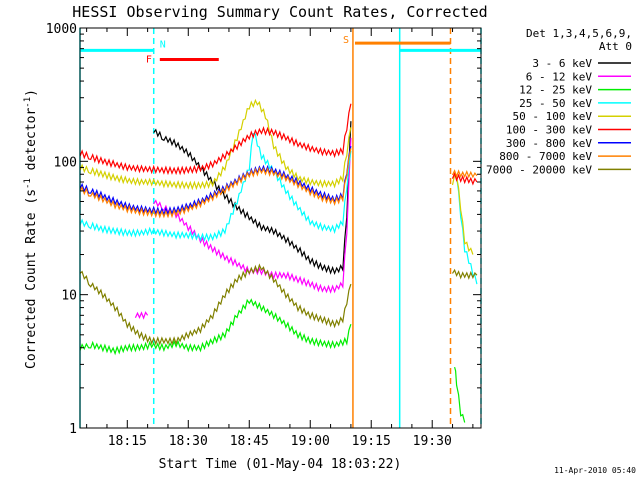  I want to click on legend-label: 7000 - 20000 keV, so click(539, 169).